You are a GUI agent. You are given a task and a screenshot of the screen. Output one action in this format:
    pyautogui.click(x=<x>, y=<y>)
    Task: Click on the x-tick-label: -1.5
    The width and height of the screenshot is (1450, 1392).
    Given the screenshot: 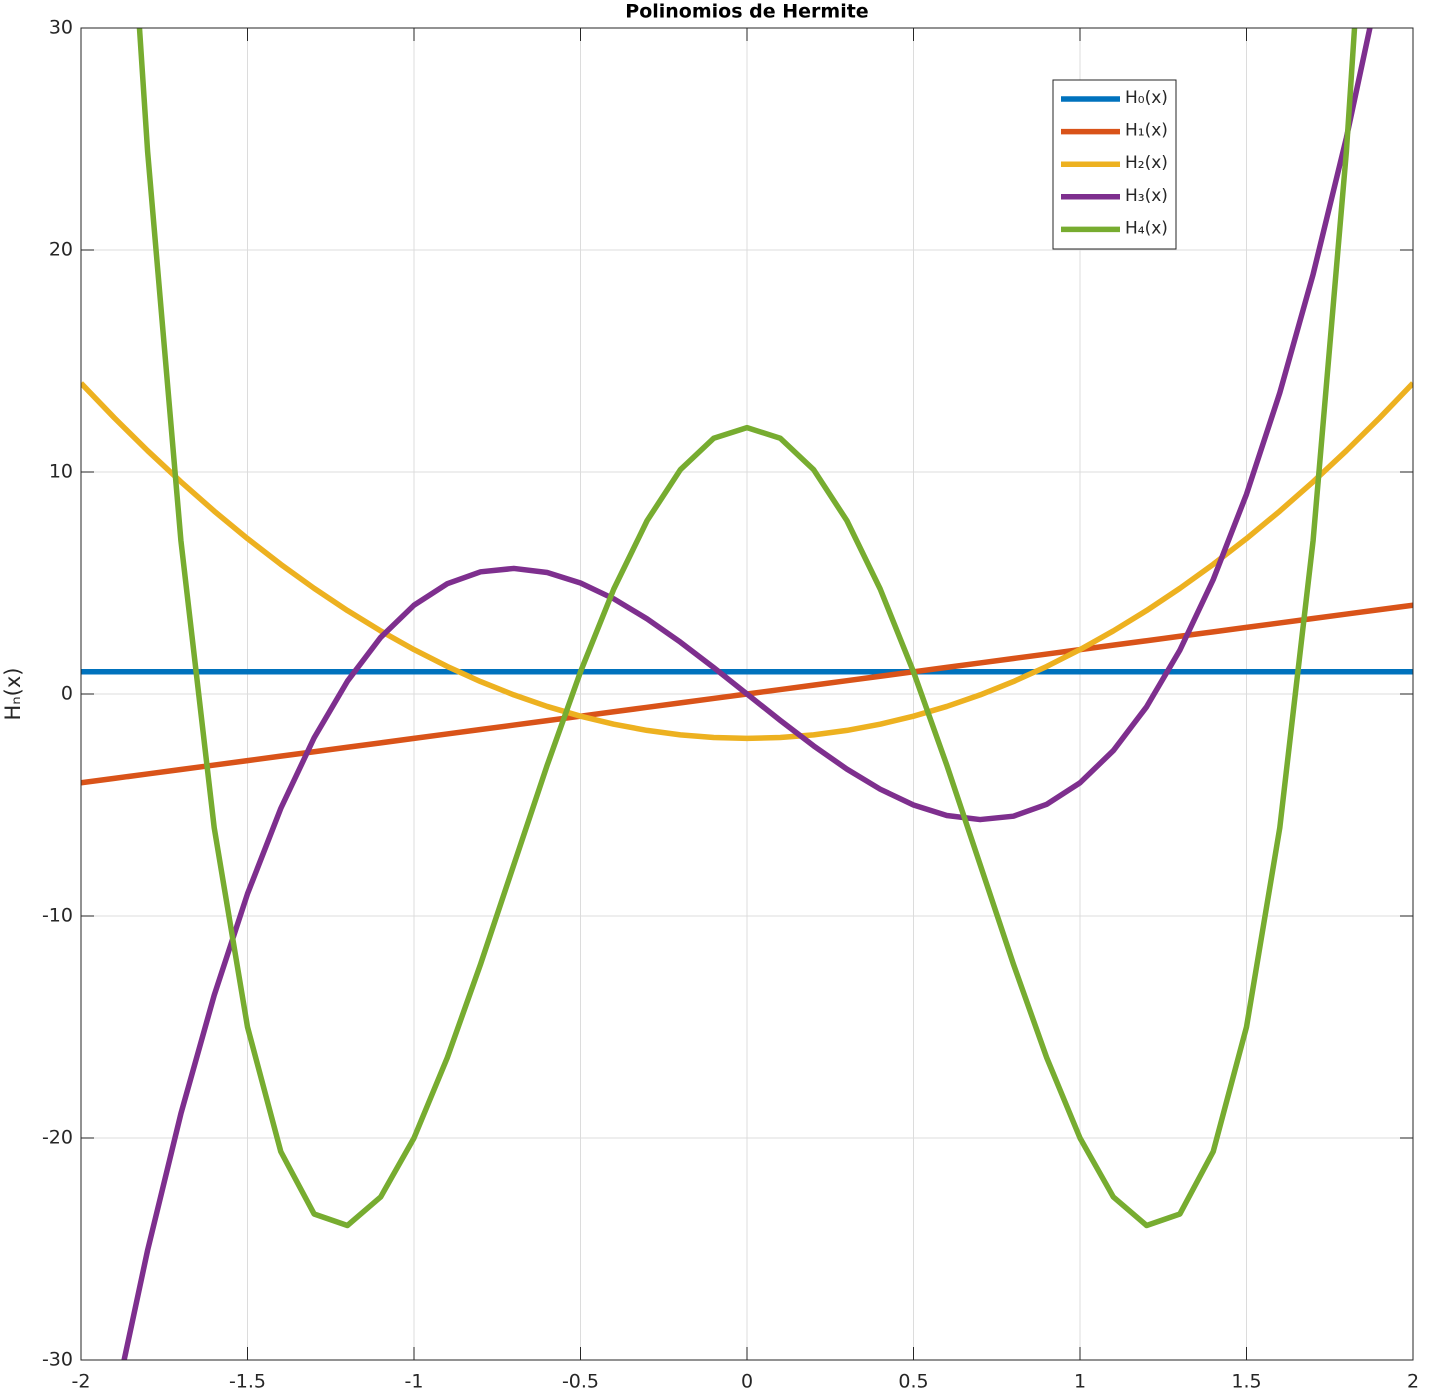 What is the action you would take?
    pyautogui.click(x=247, y=1381)
    